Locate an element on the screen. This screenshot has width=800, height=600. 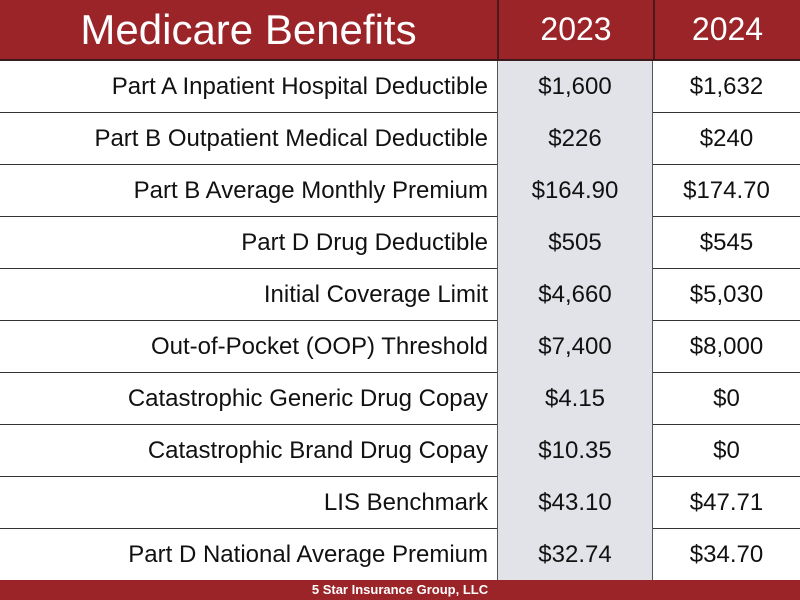
row-label: Initial Coverage Limit is located at coordinates (375, 294).